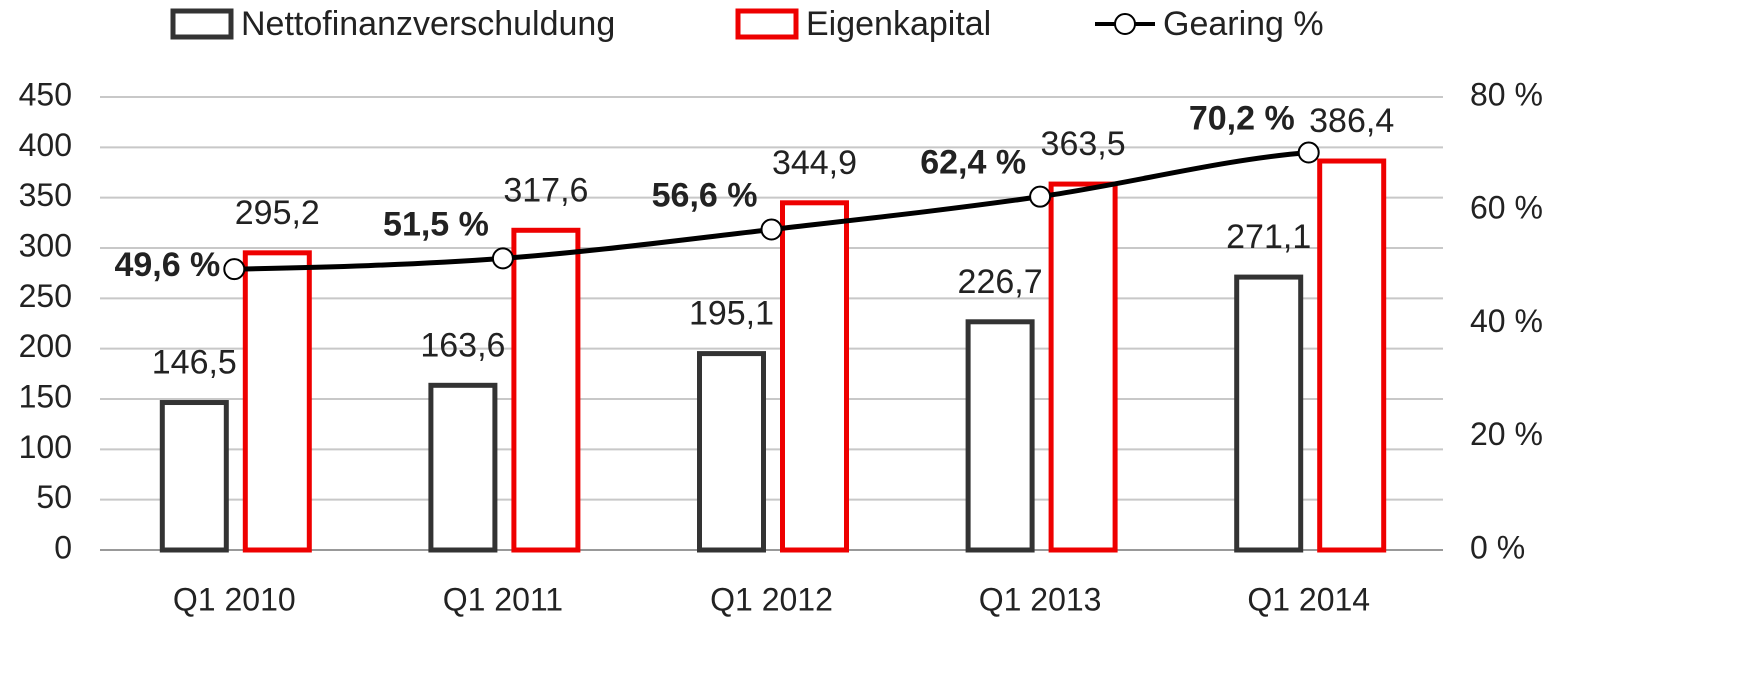  Describe the element at coordinates (731, 314) in the screenshot. I see `data-label: 195,1` at that location.